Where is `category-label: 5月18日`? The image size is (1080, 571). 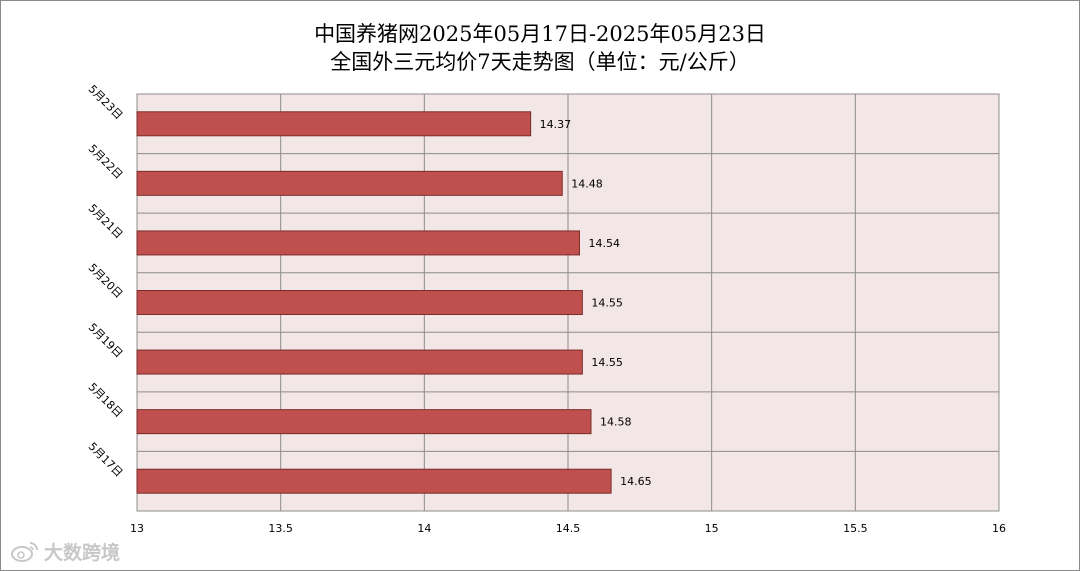
category-label: 5月18日 is located at coordinates (106, 400).